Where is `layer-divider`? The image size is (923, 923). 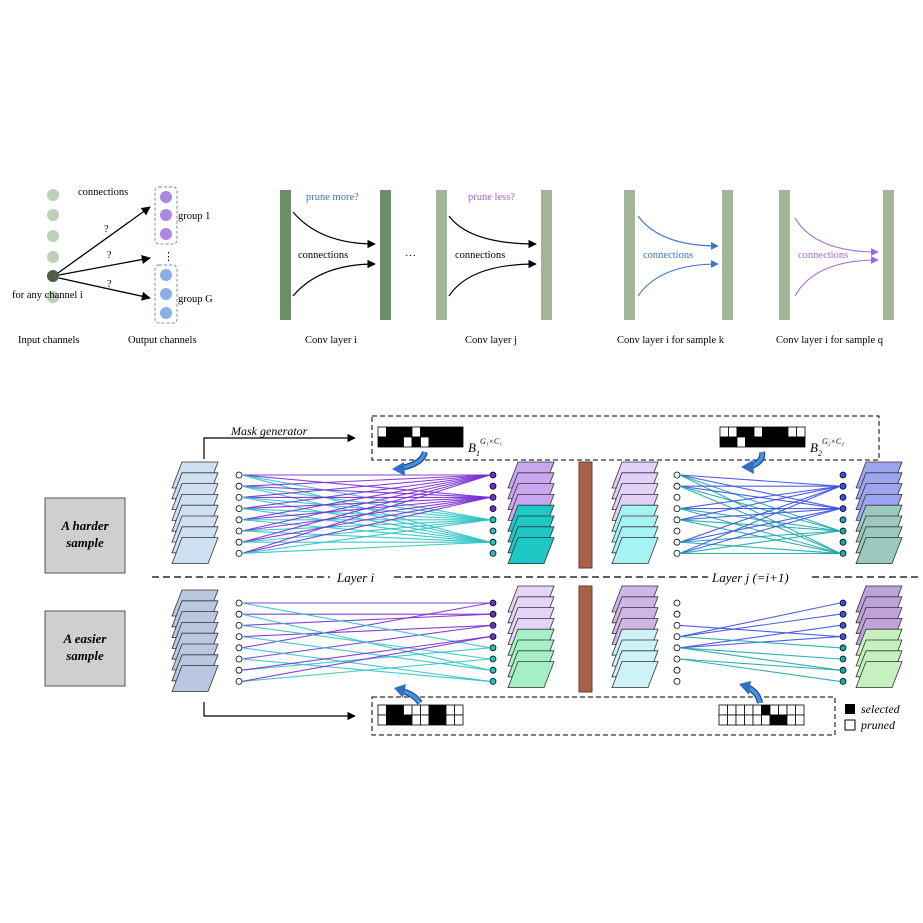
layer-divider is located at coordinates (585, 515).